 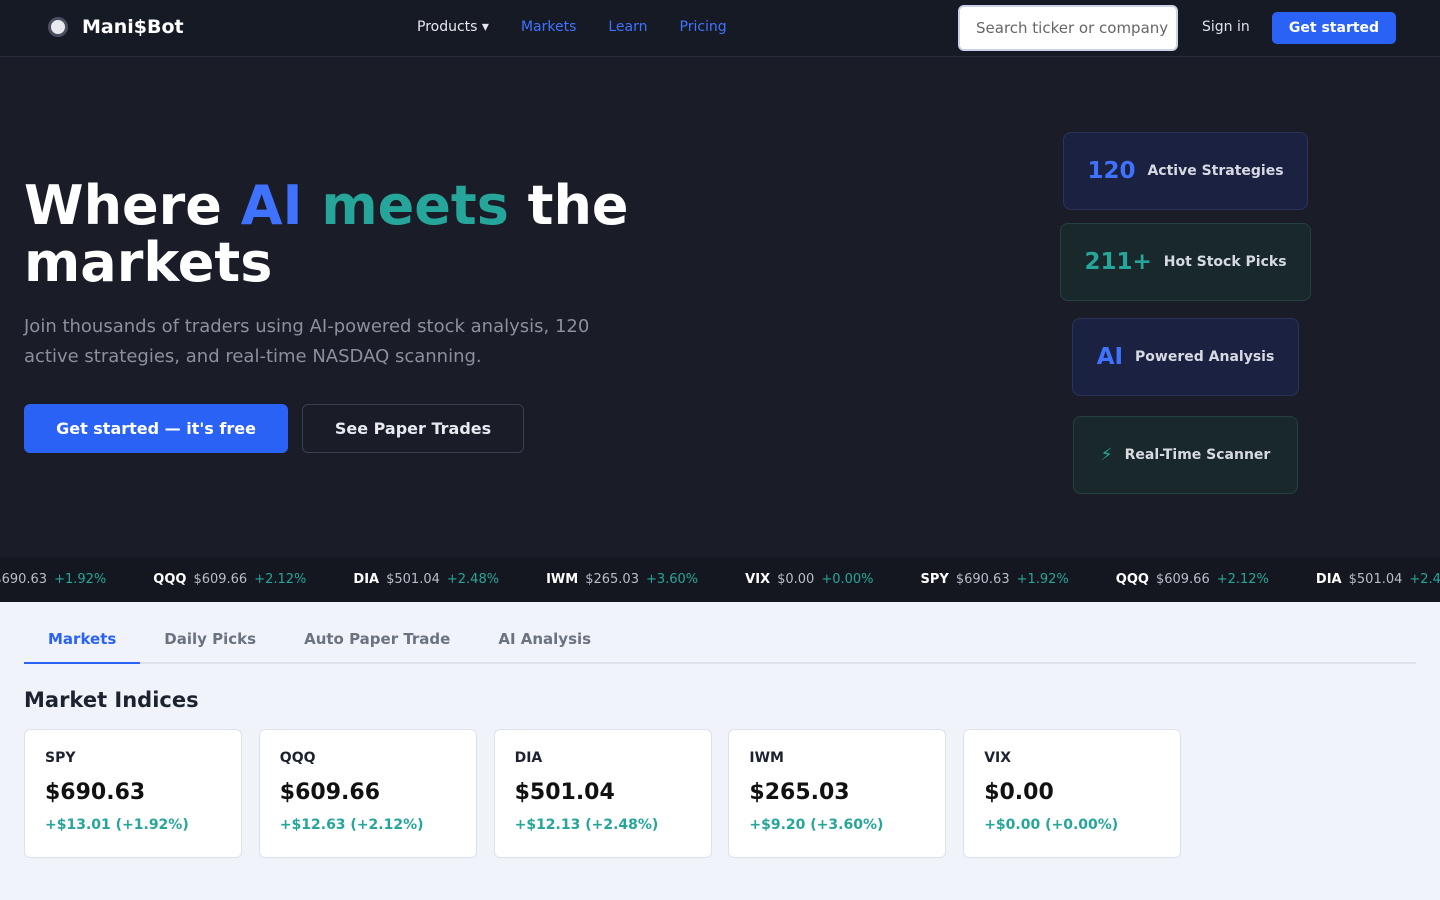 I want to click on index-symbol: IWM, so click(x=766, y=758).